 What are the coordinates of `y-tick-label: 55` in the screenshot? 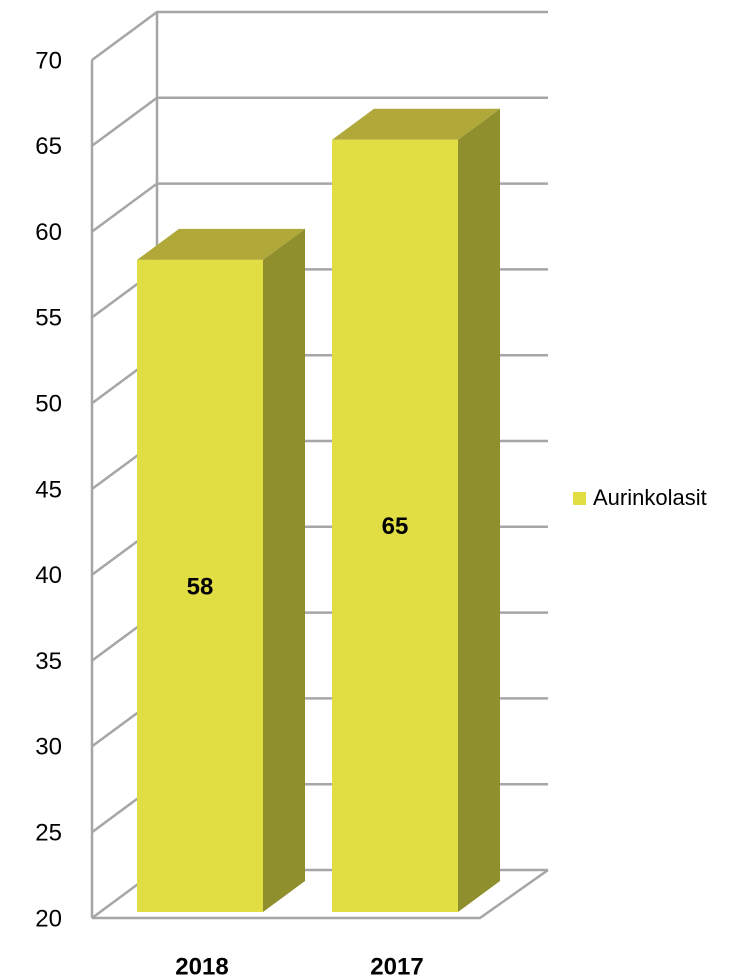 It's located at (48, 318).